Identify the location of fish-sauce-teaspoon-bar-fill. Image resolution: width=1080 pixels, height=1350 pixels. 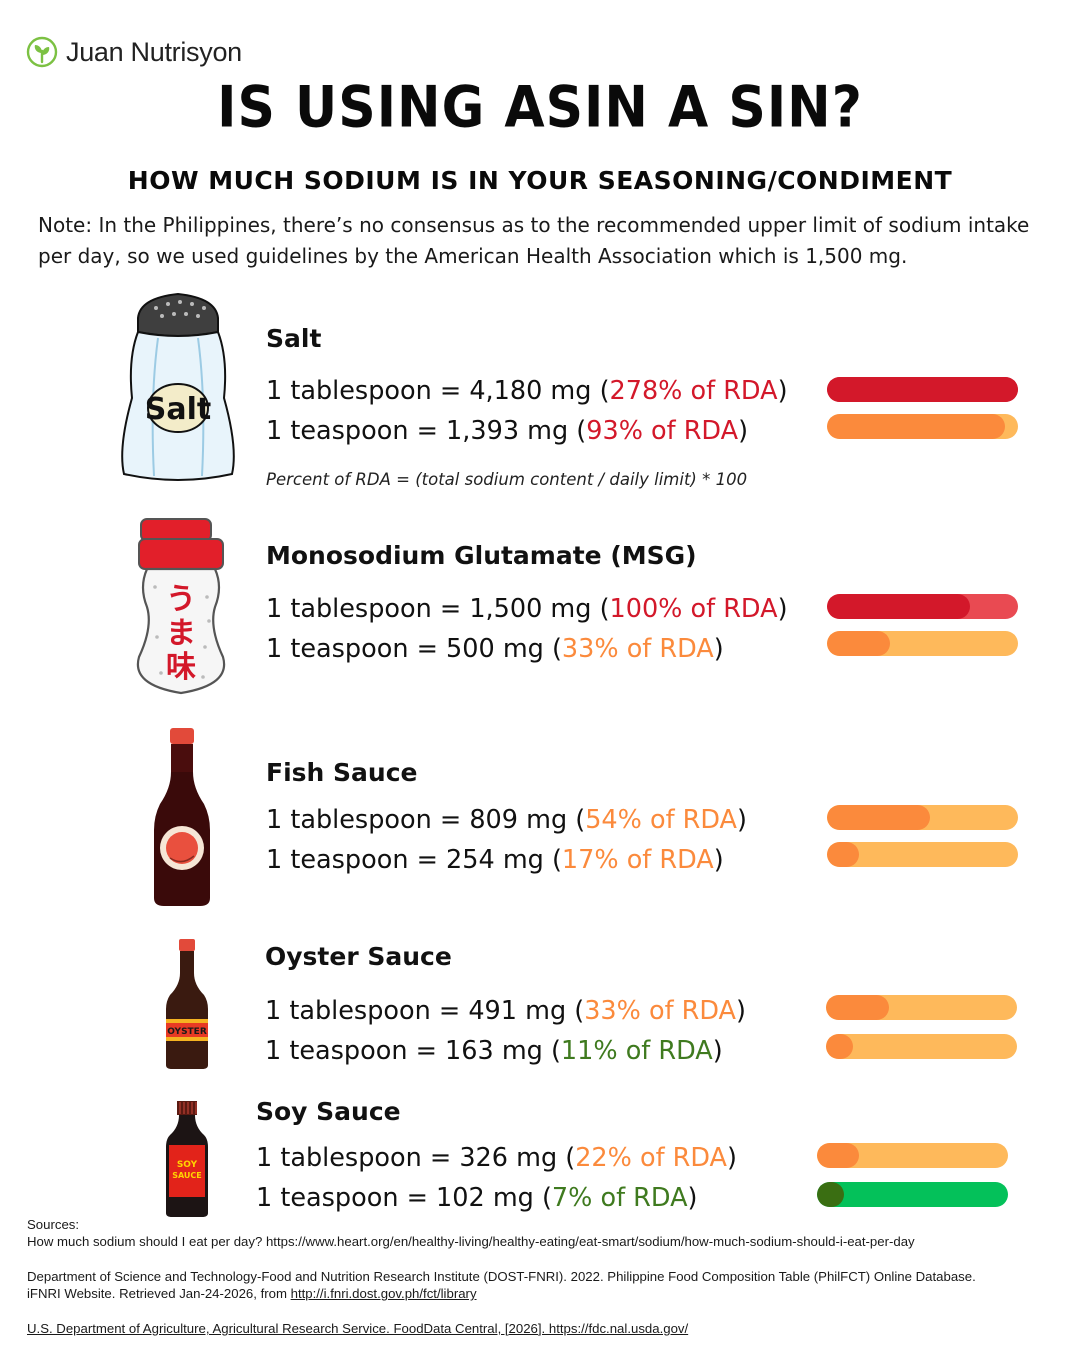
(843, 854).